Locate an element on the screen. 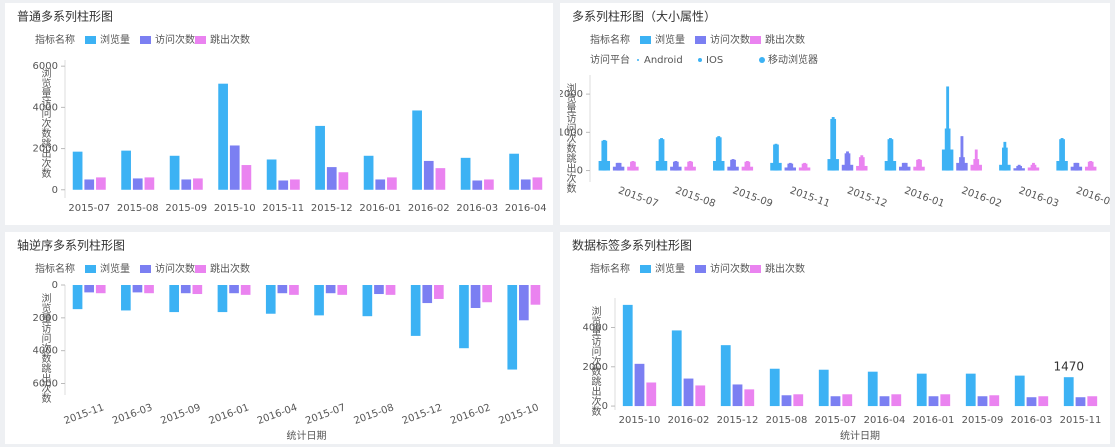 This screenshot has height=447, width=1115. y-tick-label: 4000 is located at coordinates (45, 351).